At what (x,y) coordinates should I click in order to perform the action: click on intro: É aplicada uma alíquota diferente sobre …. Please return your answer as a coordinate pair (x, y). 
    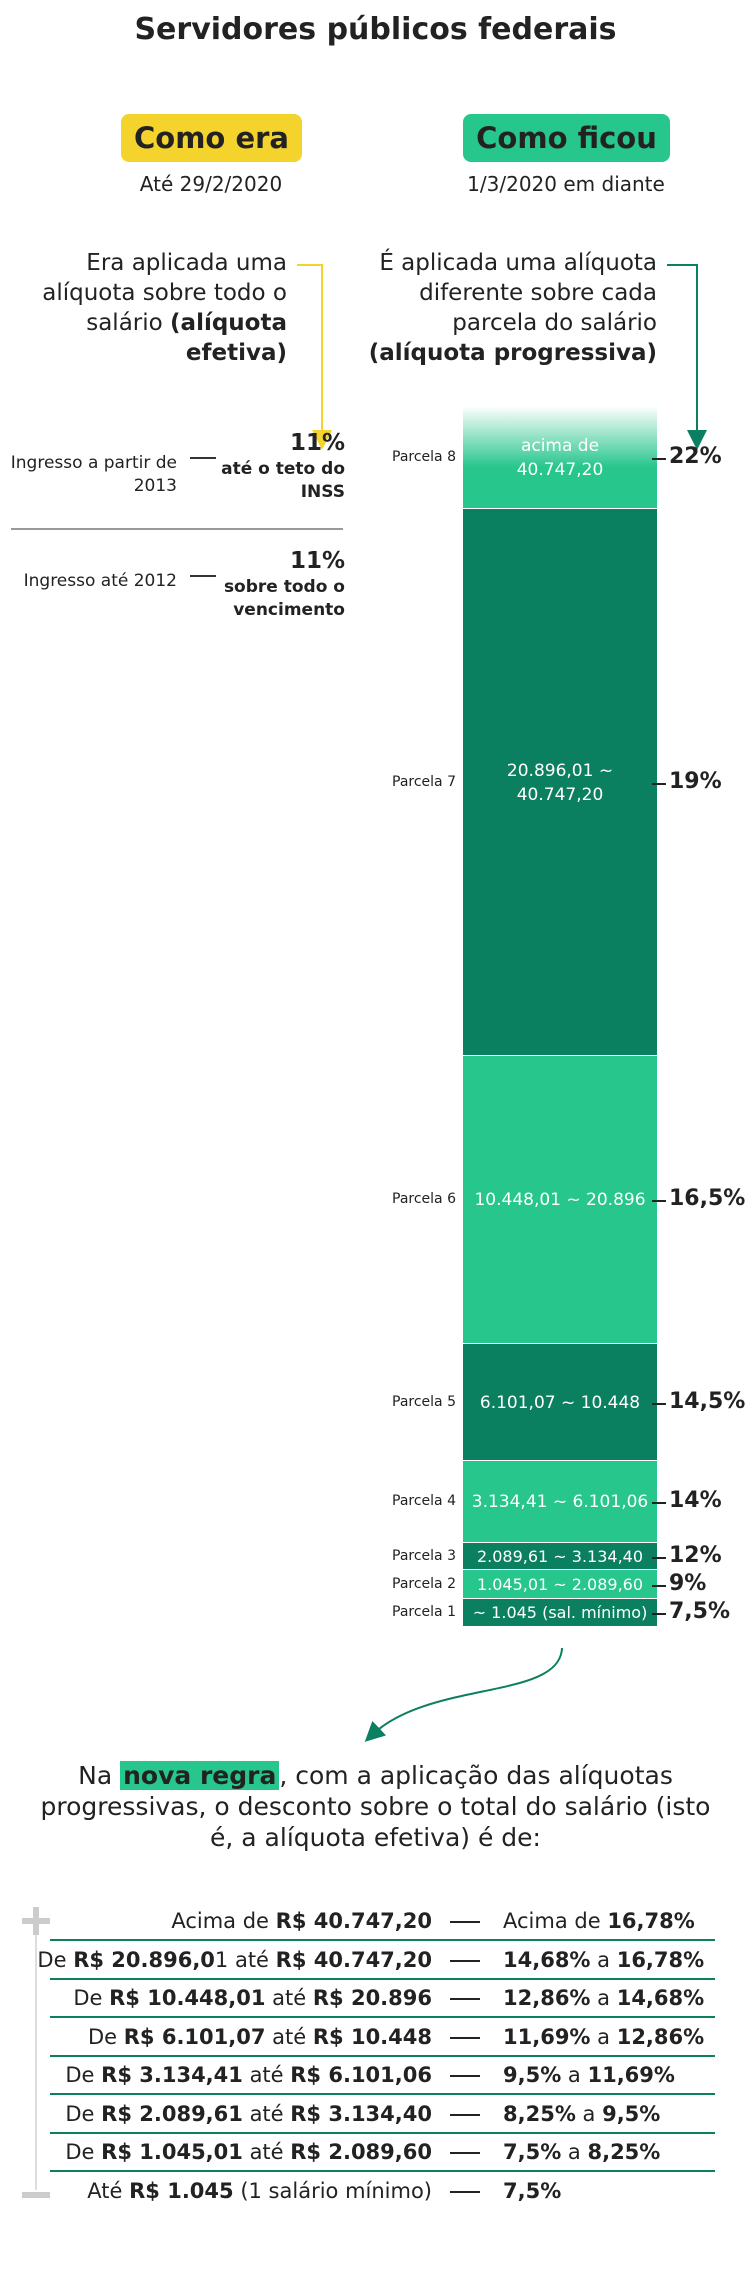
    Looking at the image, I should click on (501, 308).